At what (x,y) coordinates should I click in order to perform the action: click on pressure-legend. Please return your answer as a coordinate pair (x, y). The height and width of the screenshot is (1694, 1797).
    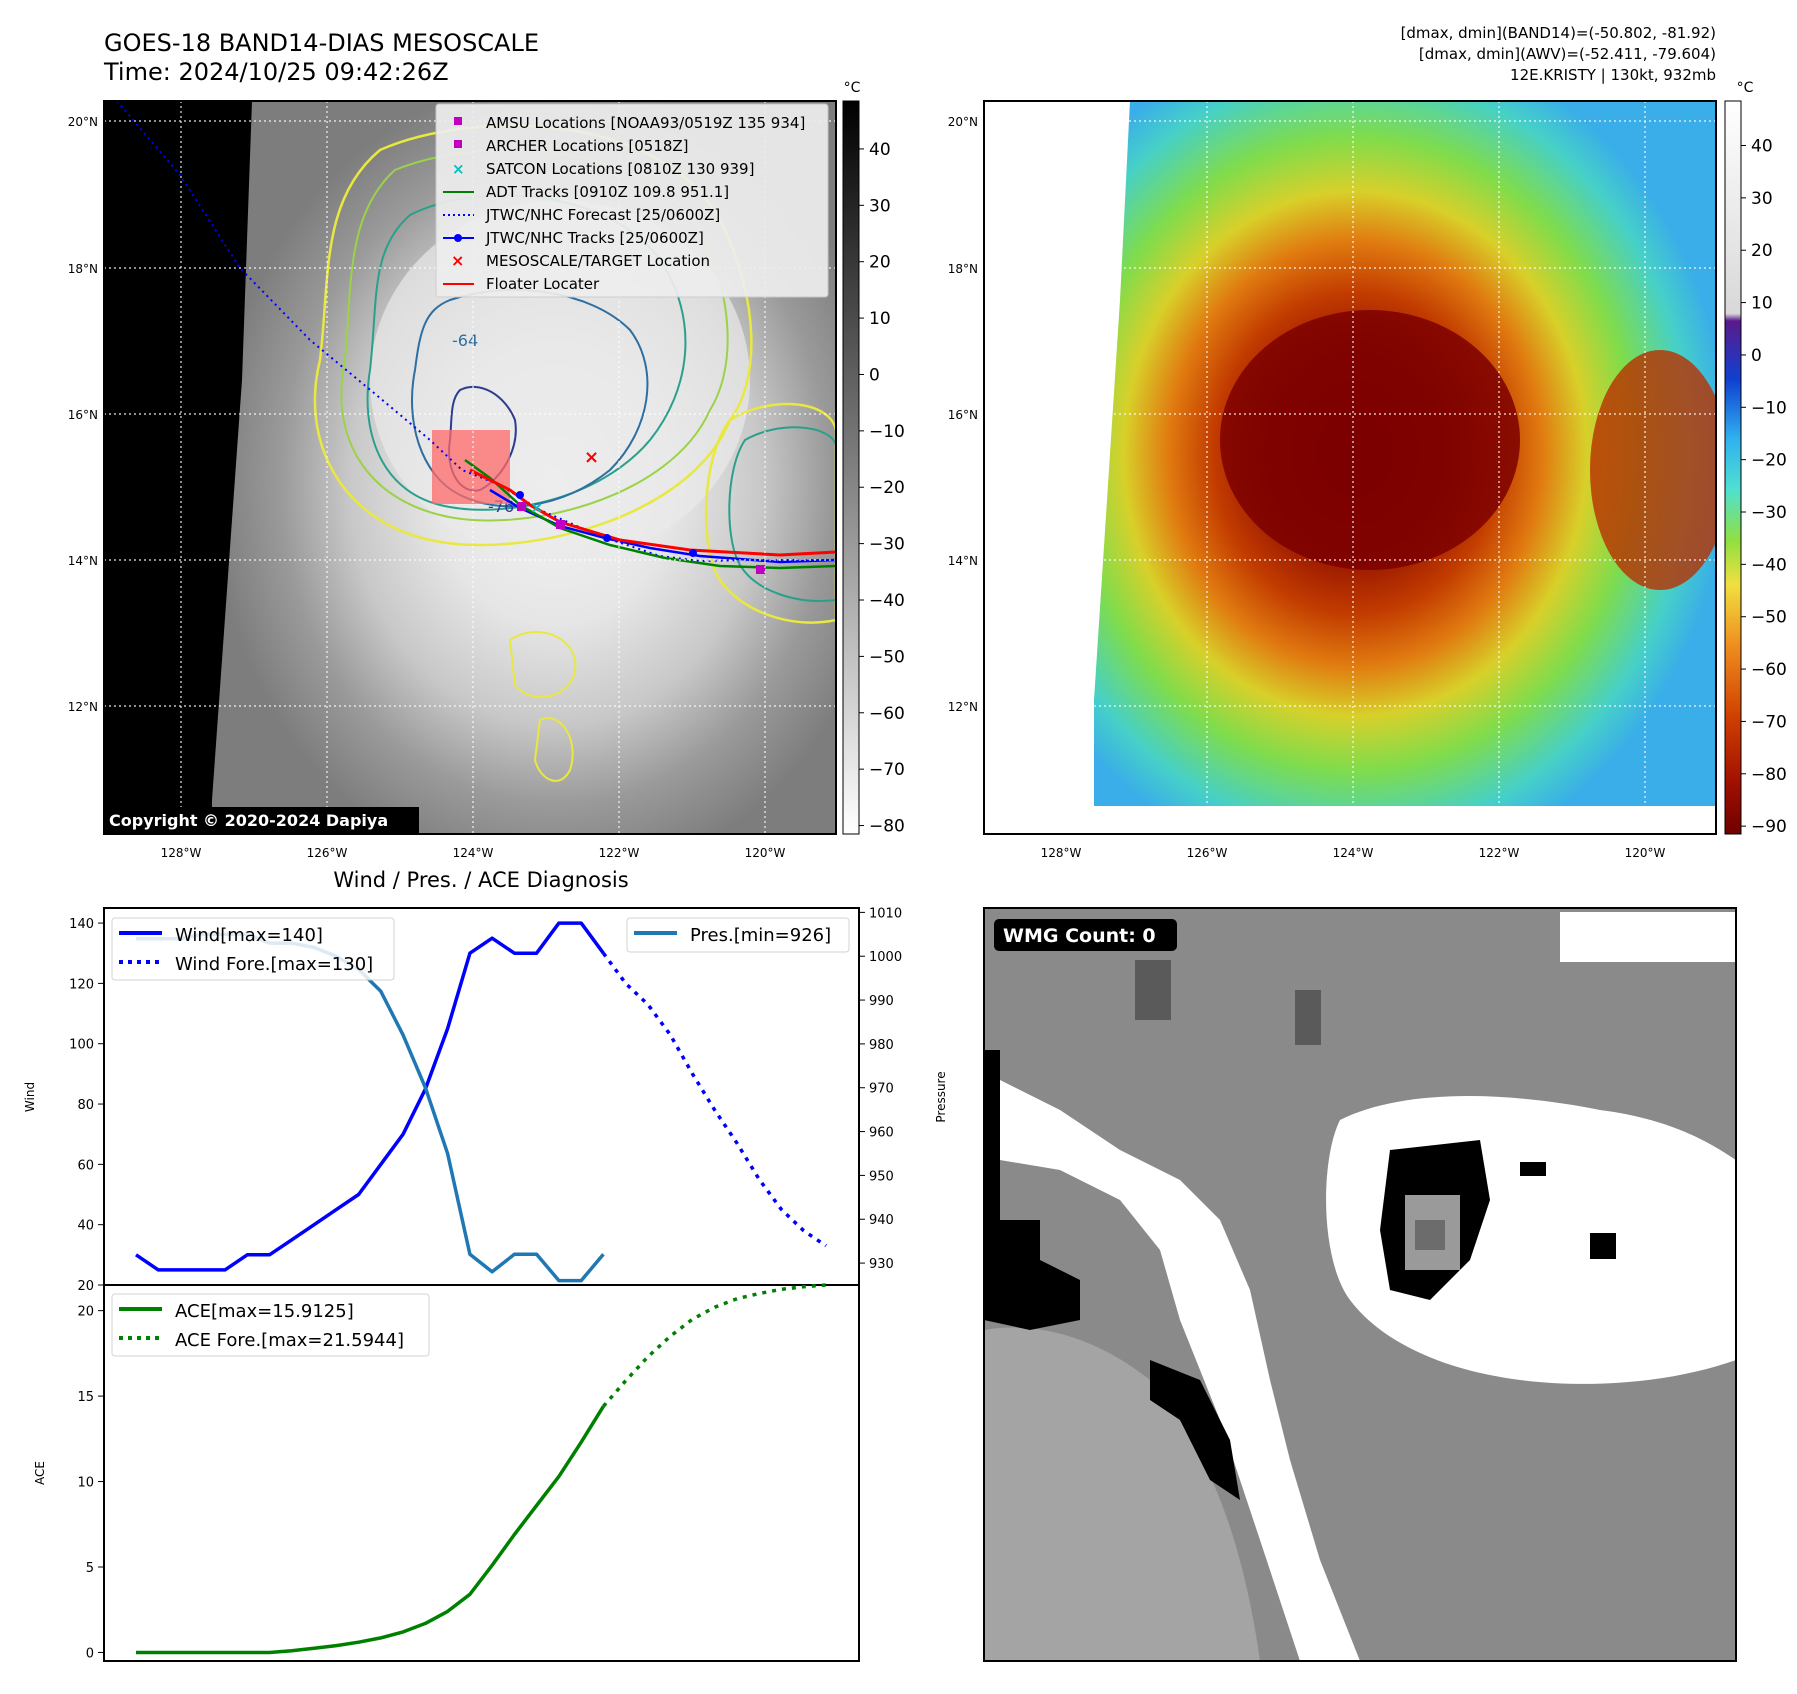
    Looking at the image, I should click on (738, 935).